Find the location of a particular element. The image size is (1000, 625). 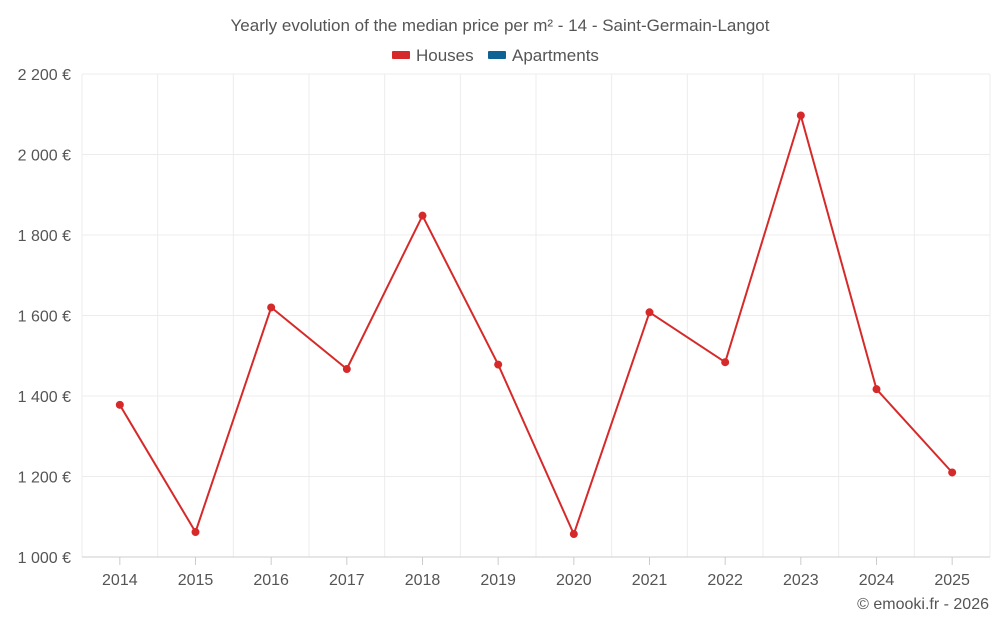

x-tick-label: 2019 is located at coordinates (498, 580).